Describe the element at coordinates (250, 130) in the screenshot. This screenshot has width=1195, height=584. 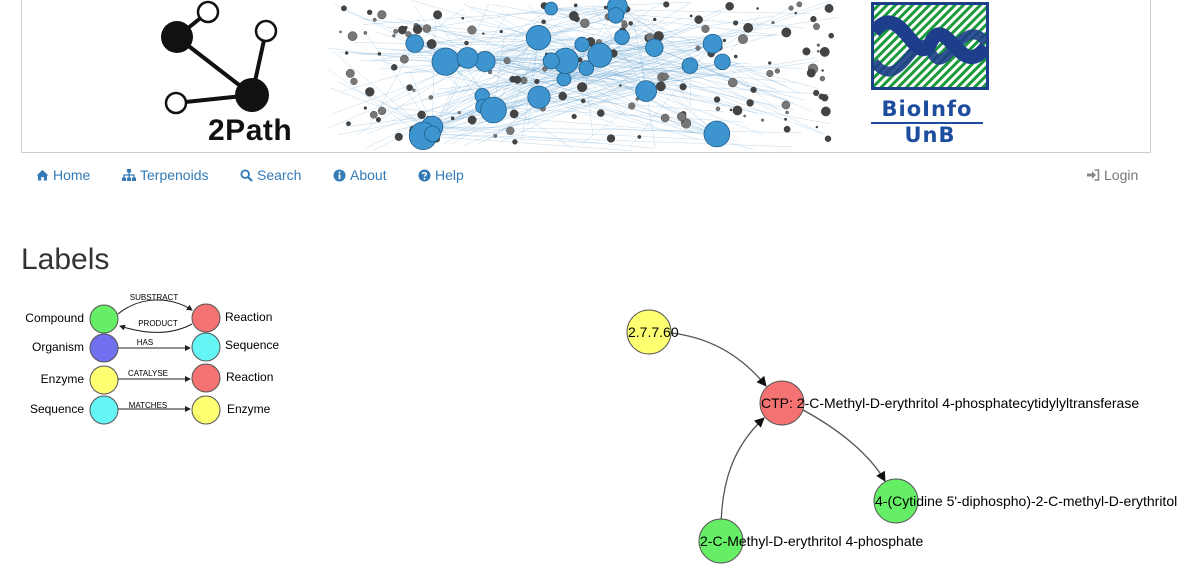
I see `2path-logo-text: 2Path` at that location.